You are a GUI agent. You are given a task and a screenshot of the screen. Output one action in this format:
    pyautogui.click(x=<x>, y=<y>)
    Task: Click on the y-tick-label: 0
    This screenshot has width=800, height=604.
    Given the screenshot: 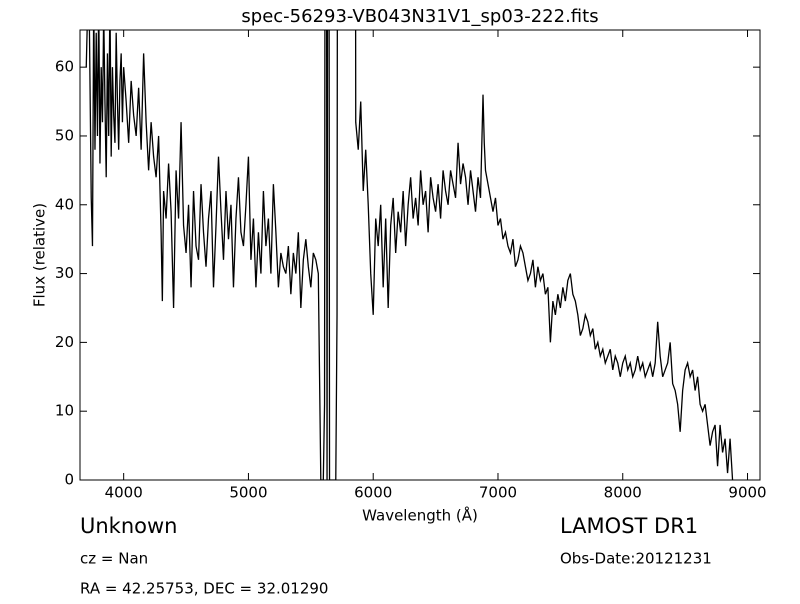 What is the action you would take?
    pyautogui.click(x=69, y=480)
    